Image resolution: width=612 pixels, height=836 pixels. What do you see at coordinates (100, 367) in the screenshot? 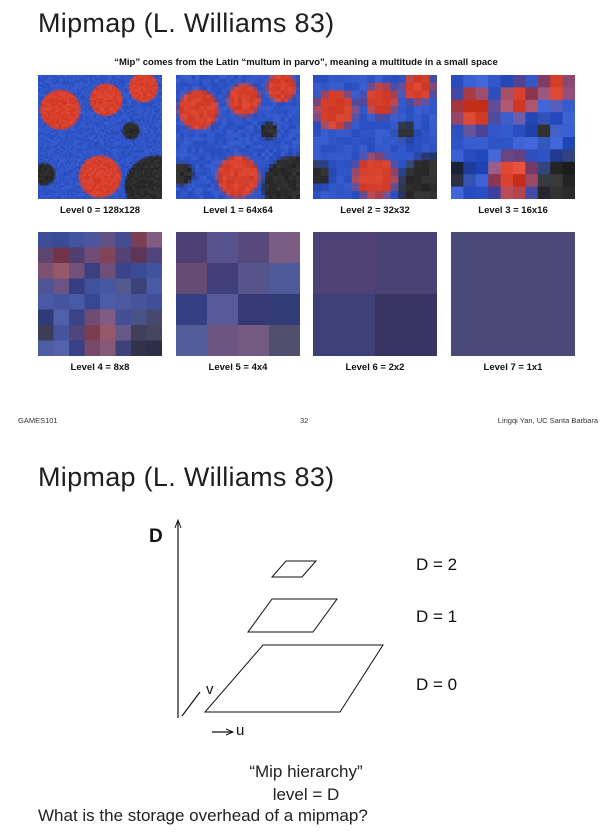
I see `mipmap-level-4-caption: Level 4 = 8x8` at bounding box center [100, 367].